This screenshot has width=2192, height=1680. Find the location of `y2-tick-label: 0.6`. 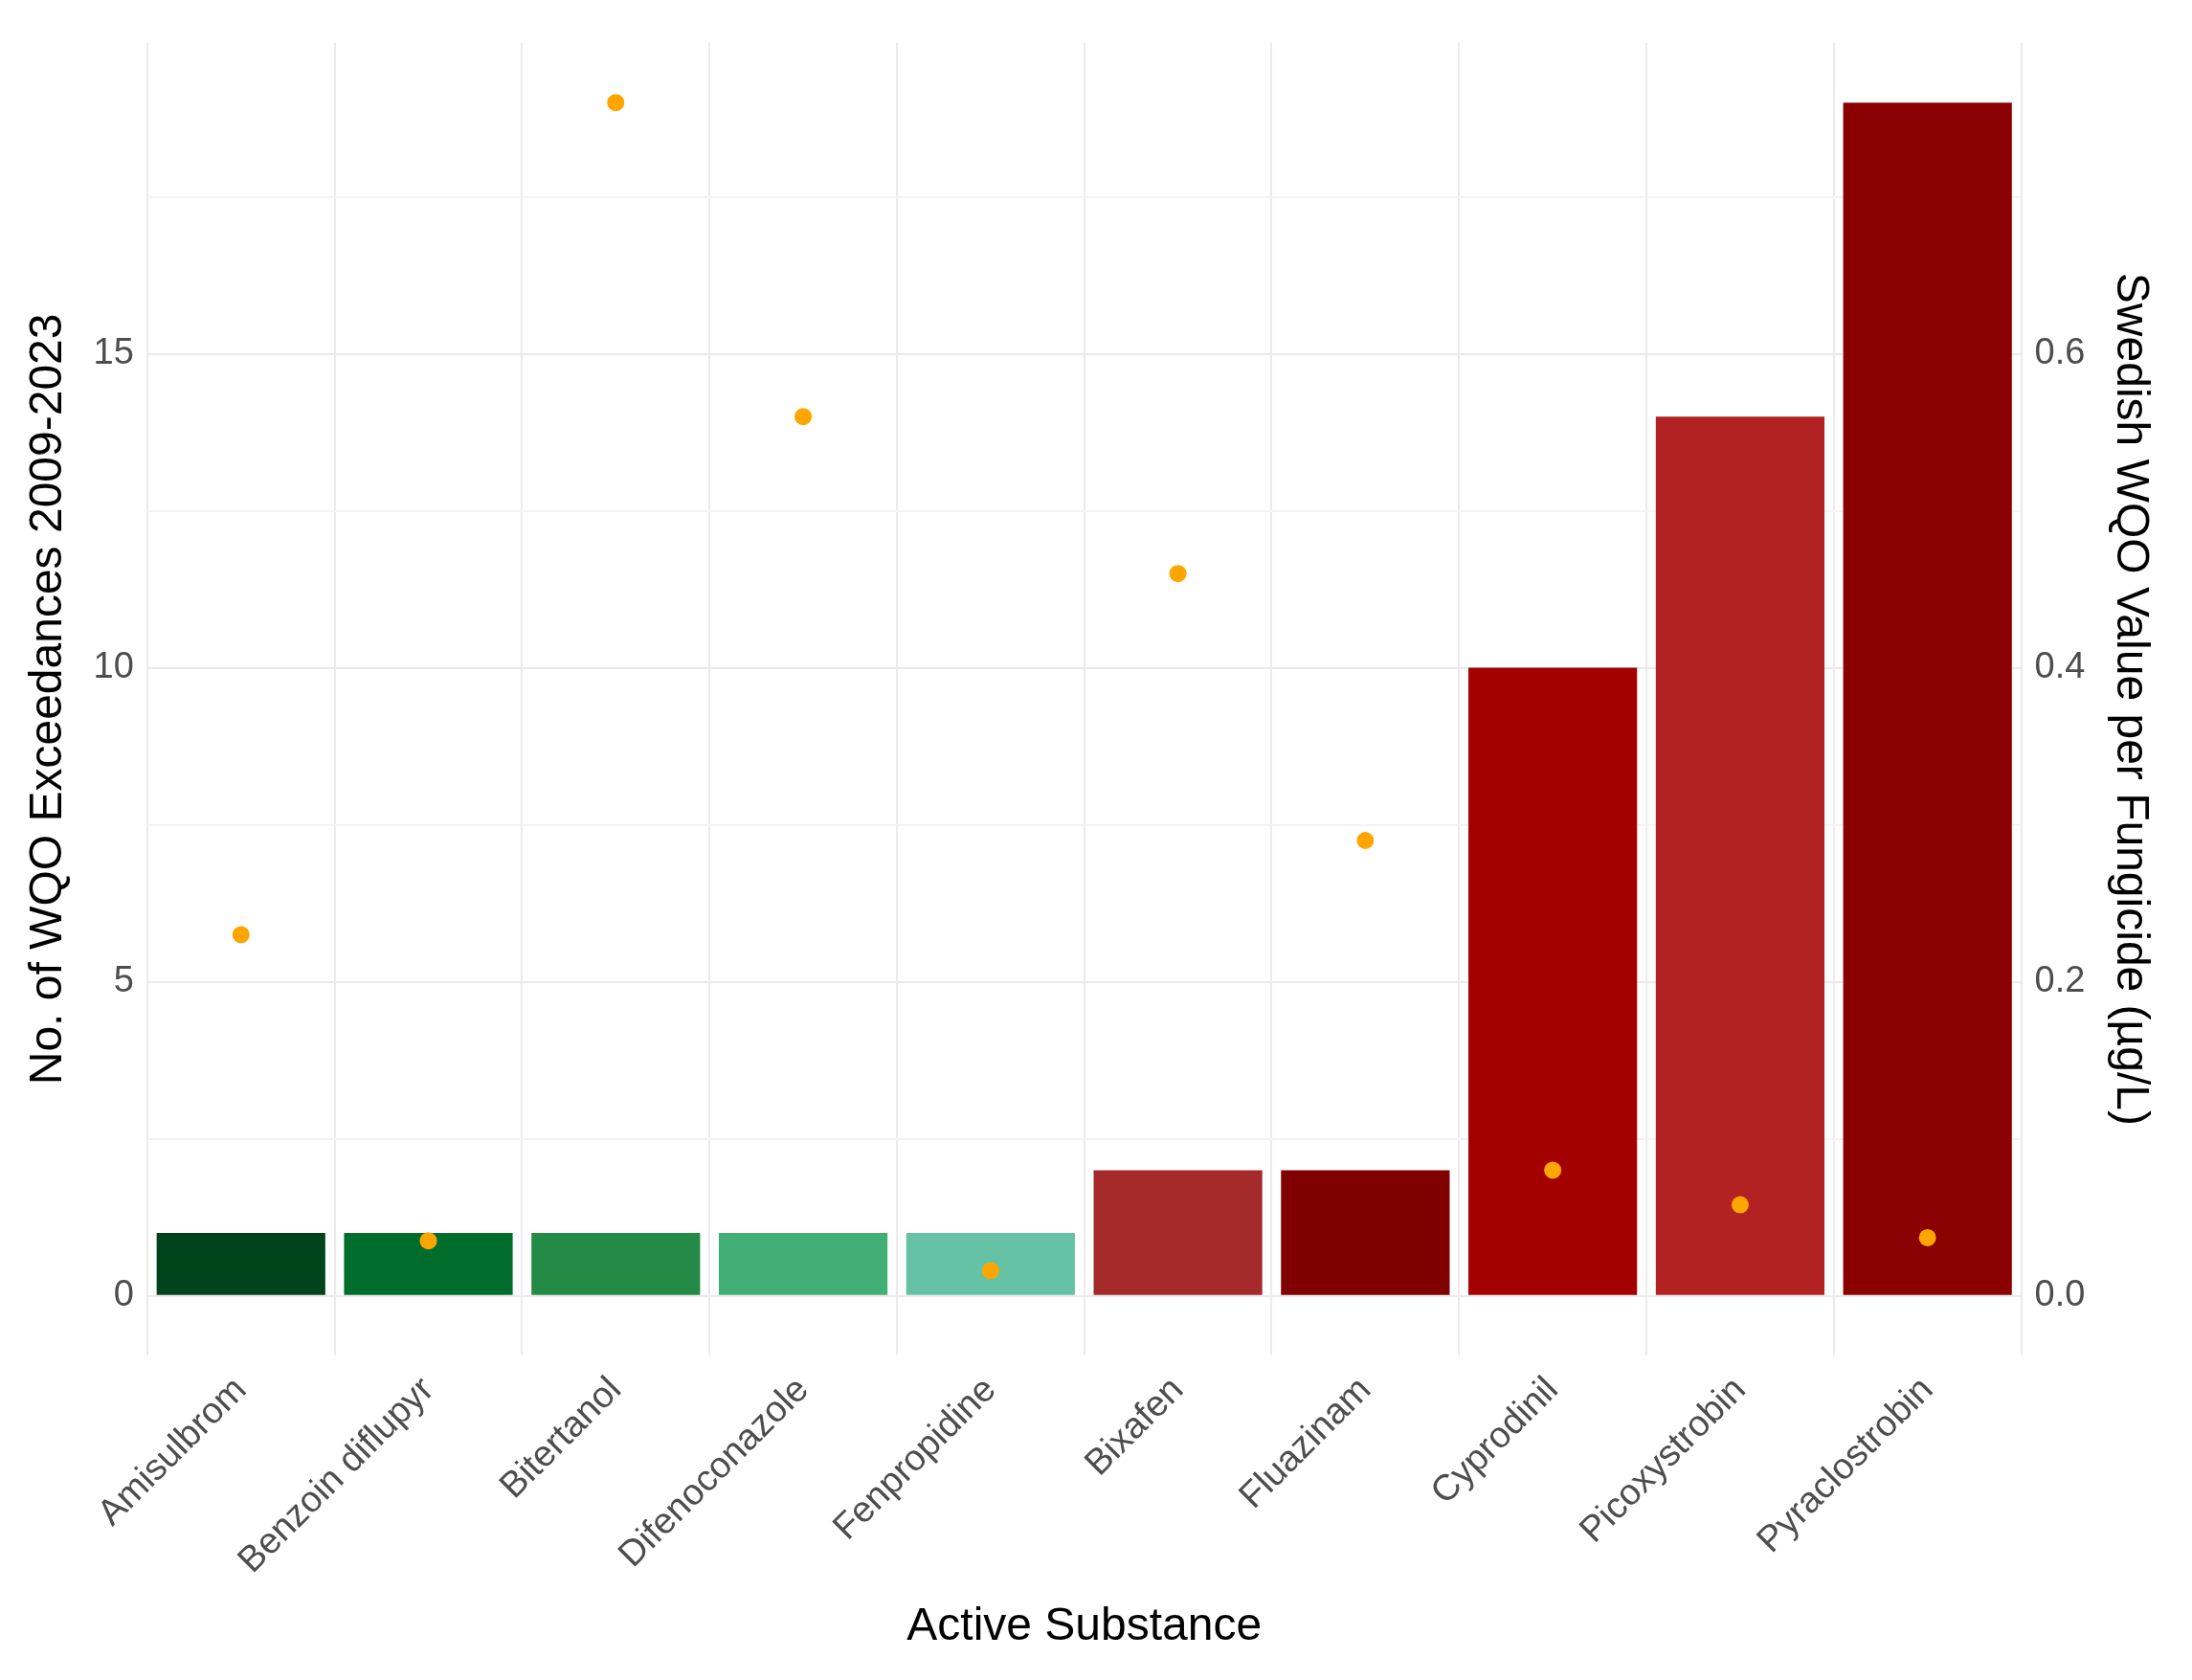

y2-tick-label: 0.6 is located at coordinates (2060, 352).